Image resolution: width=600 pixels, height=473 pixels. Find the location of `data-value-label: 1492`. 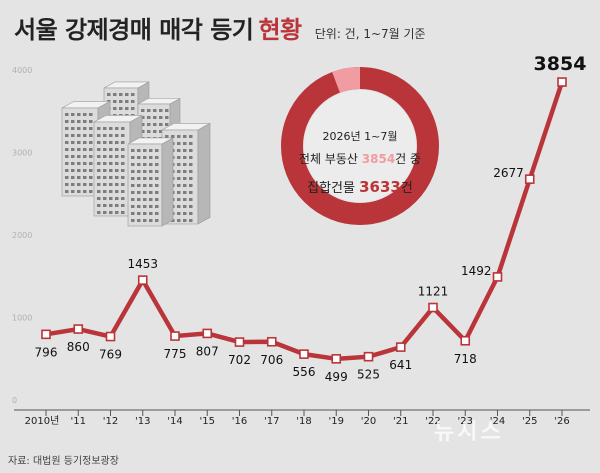

data-value-label: 1492 is located at coordinates (476, 271).